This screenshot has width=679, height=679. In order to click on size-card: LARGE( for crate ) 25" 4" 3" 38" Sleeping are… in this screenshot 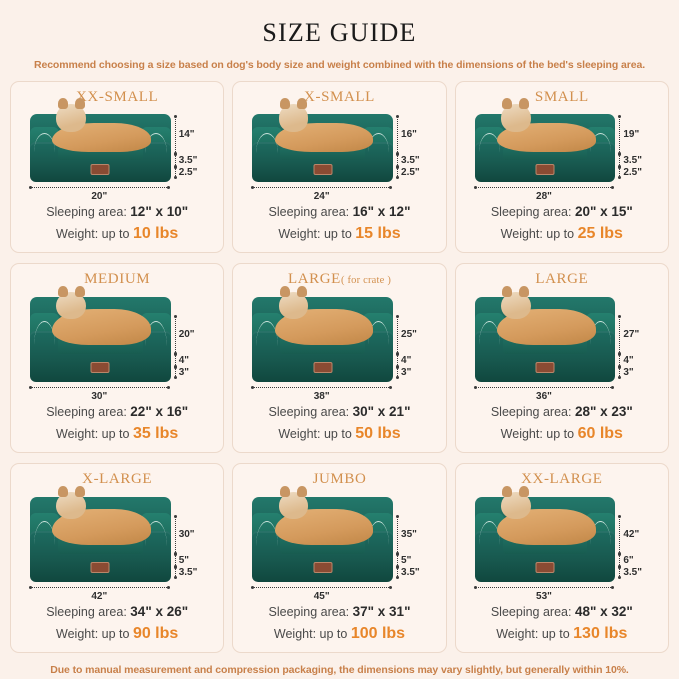, I will do `click(339, 358)`.